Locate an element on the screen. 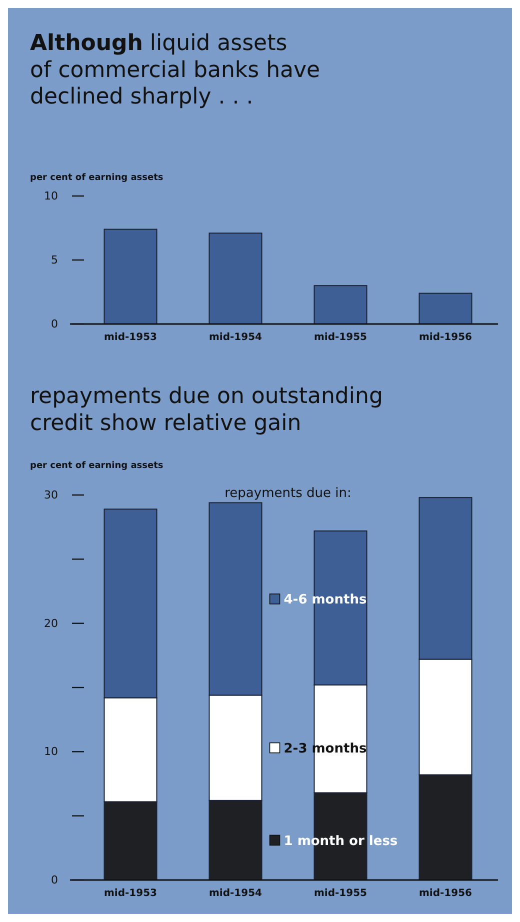 The image size is (520, 922). chart-title: Although liquid assets of commercial banks have declined sharply . . . is located at coordinates (175, 70).